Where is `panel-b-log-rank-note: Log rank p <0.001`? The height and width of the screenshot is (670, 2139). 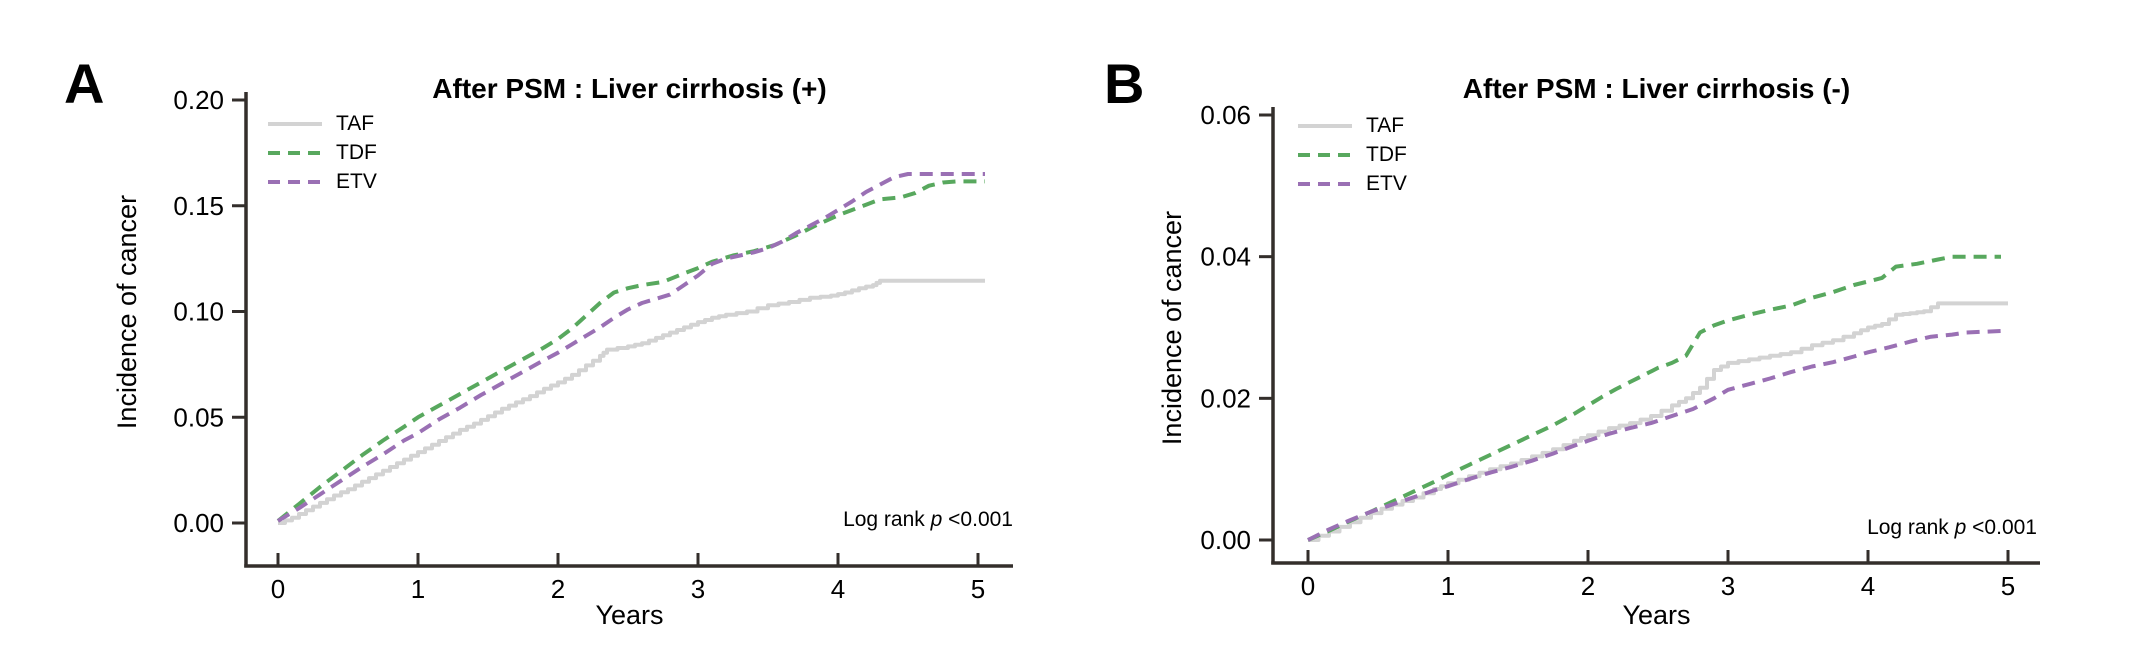 panel-b-log-rank-note: Log rank p <0.001 is located at coordinates (1881, 528).